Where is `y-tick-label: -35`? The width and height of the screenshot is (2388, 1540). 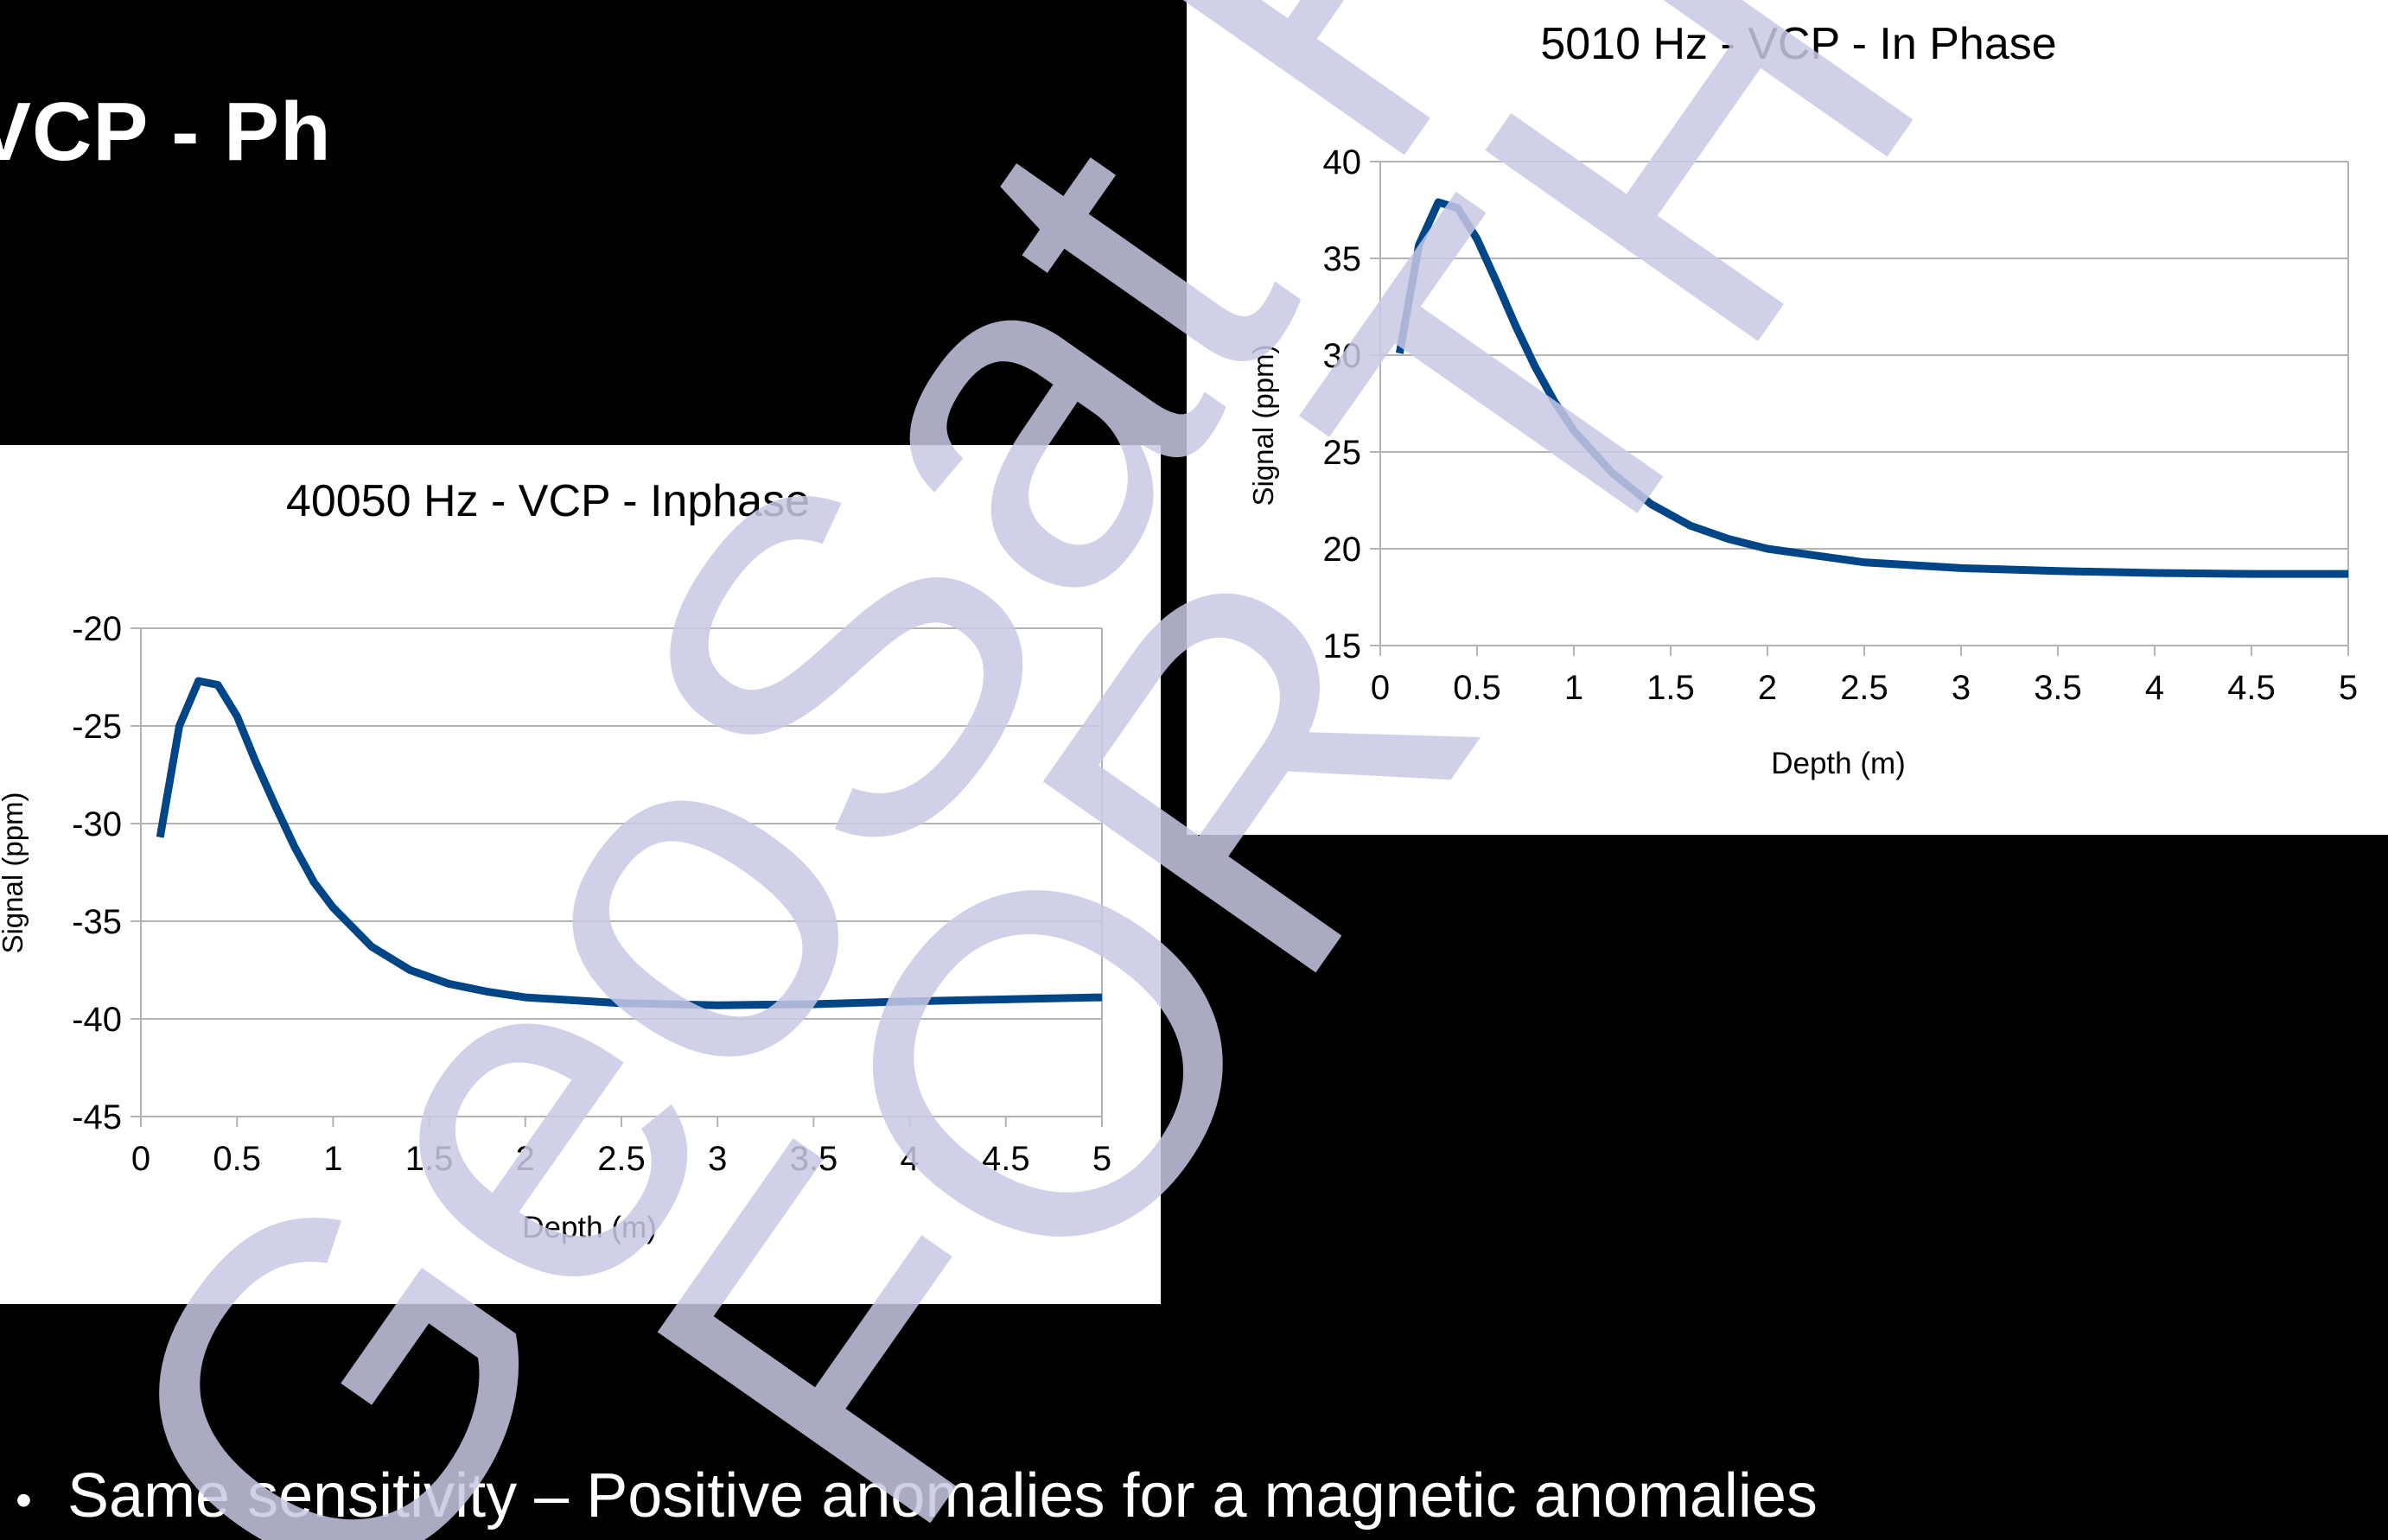
y-tick-label: -35 is located at coordinates (97, 922).